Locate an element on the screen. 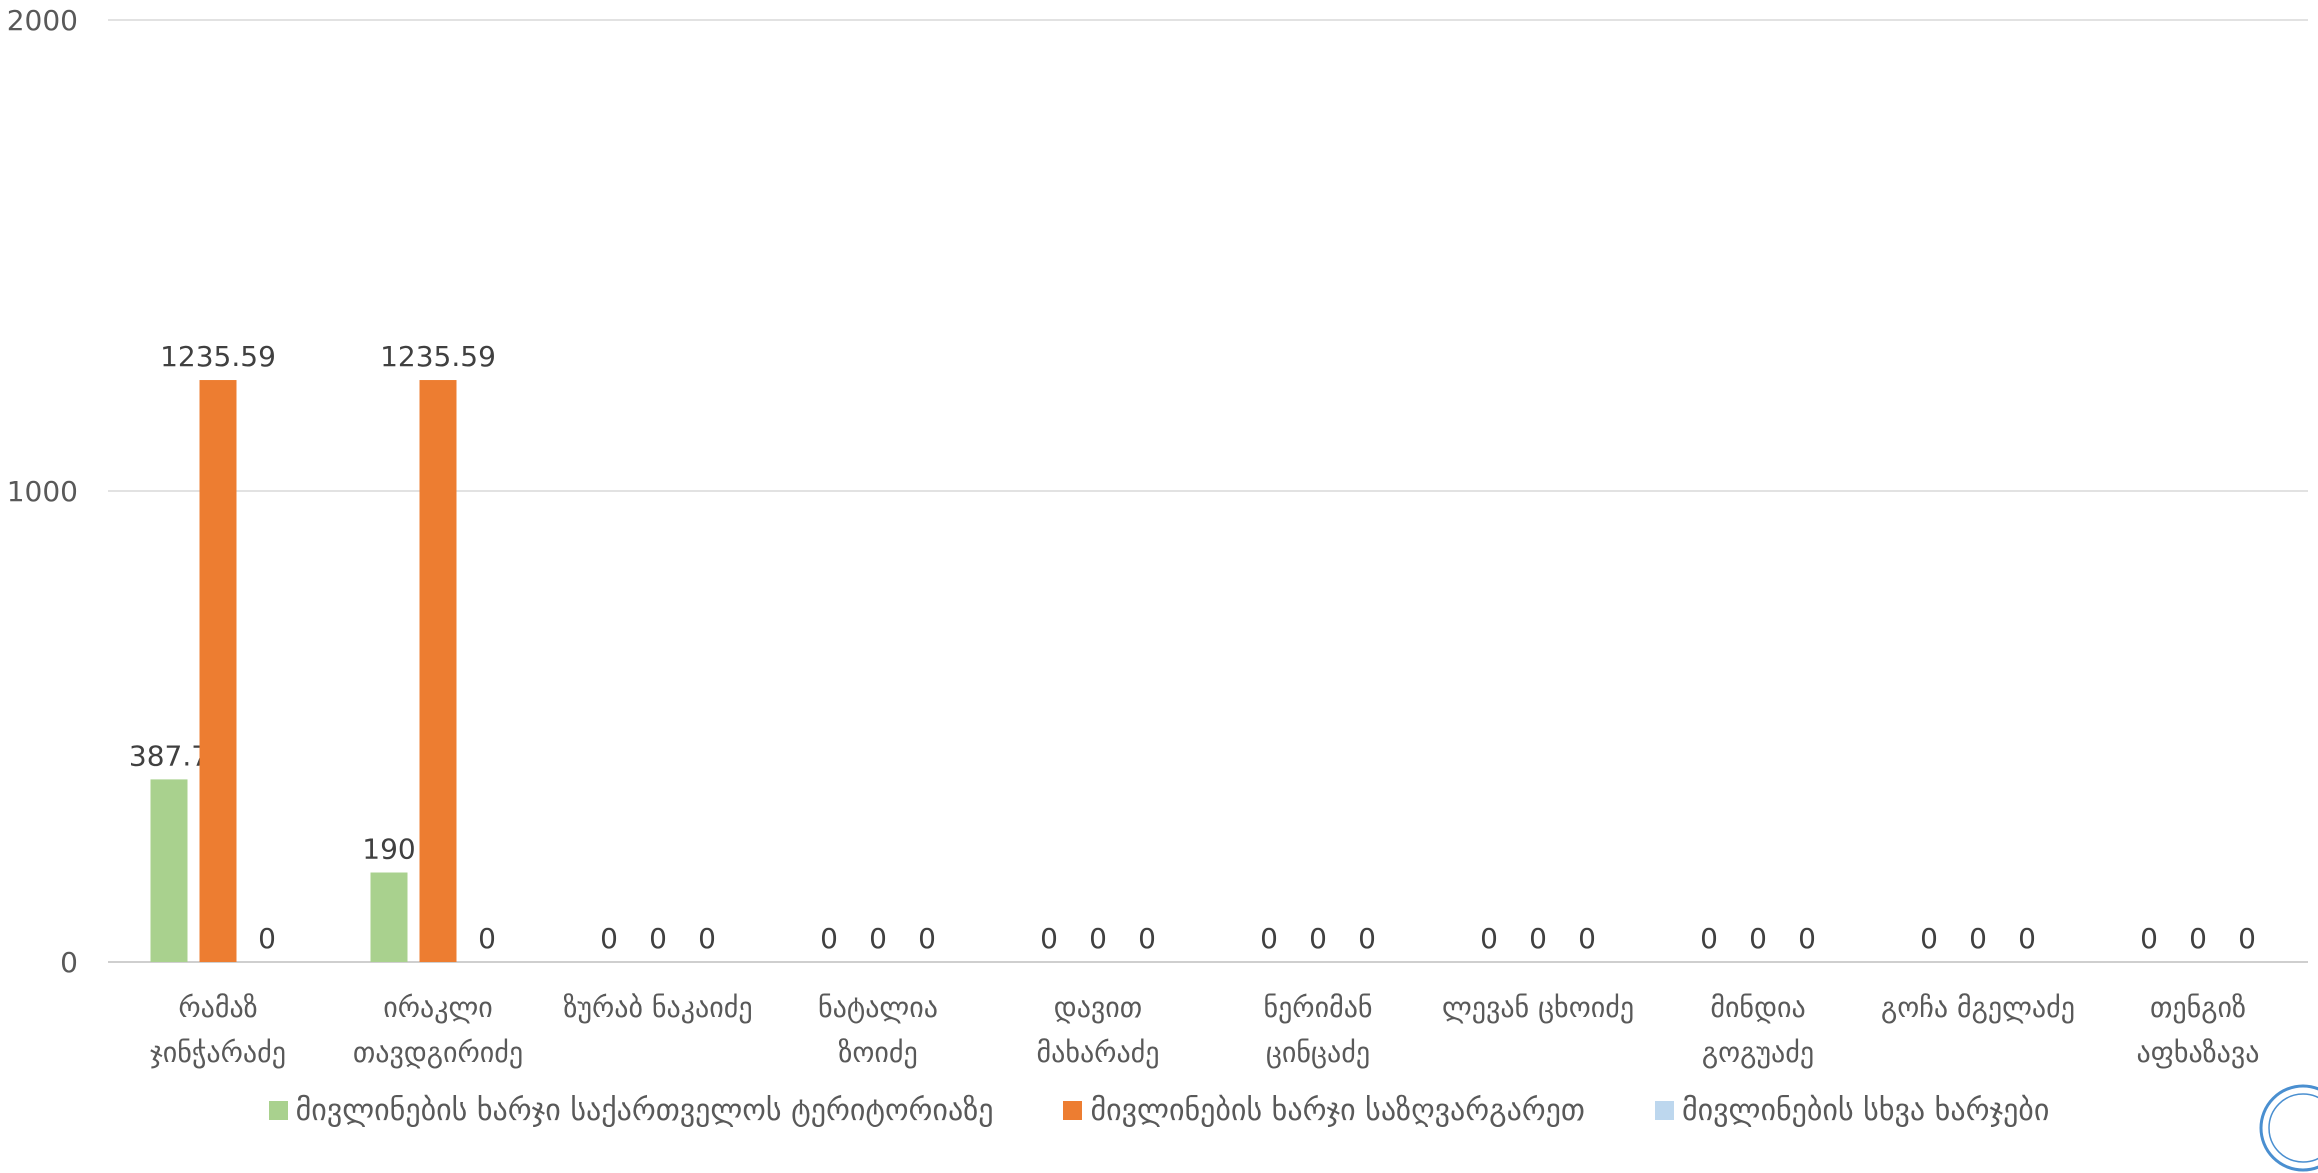 This screenshot has height=1173, width=2318. x-tick-label: აფხაზავა is located at coordinates (2198, 1052).